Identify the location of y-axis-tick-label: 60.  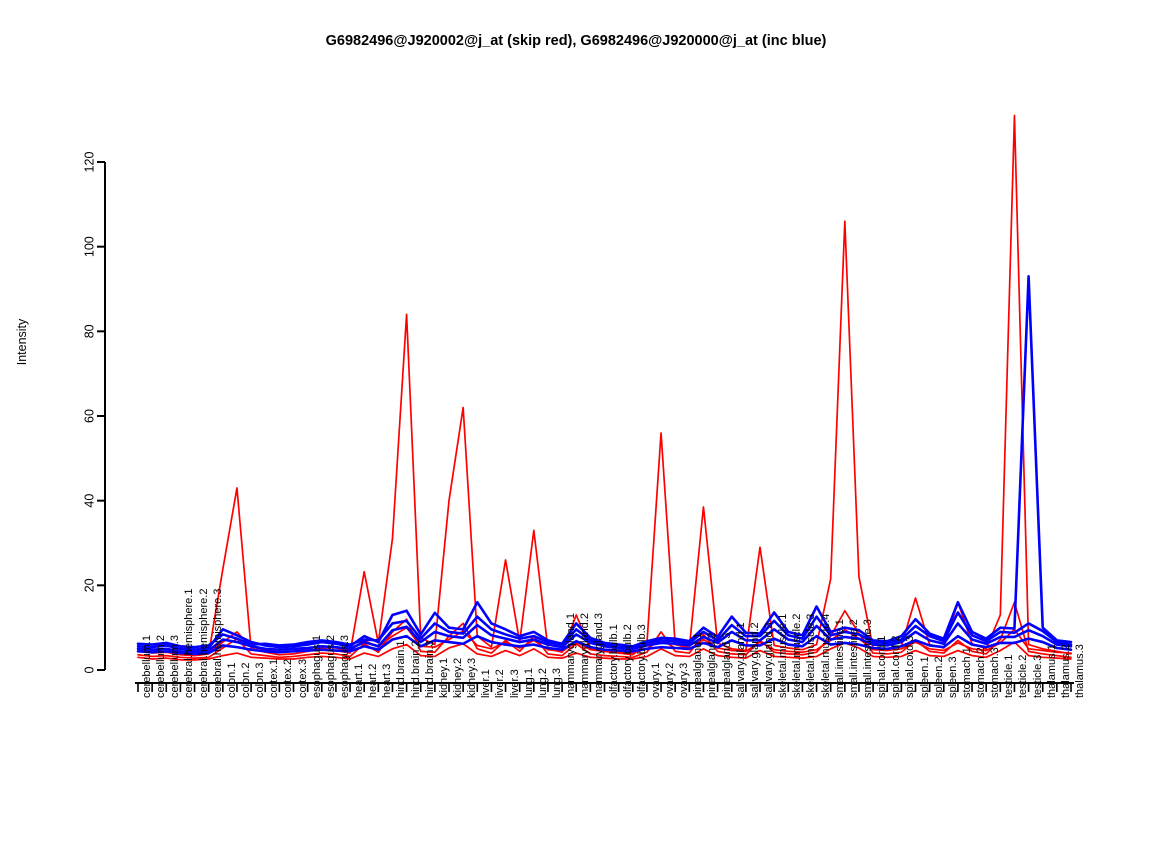
(89, 416).